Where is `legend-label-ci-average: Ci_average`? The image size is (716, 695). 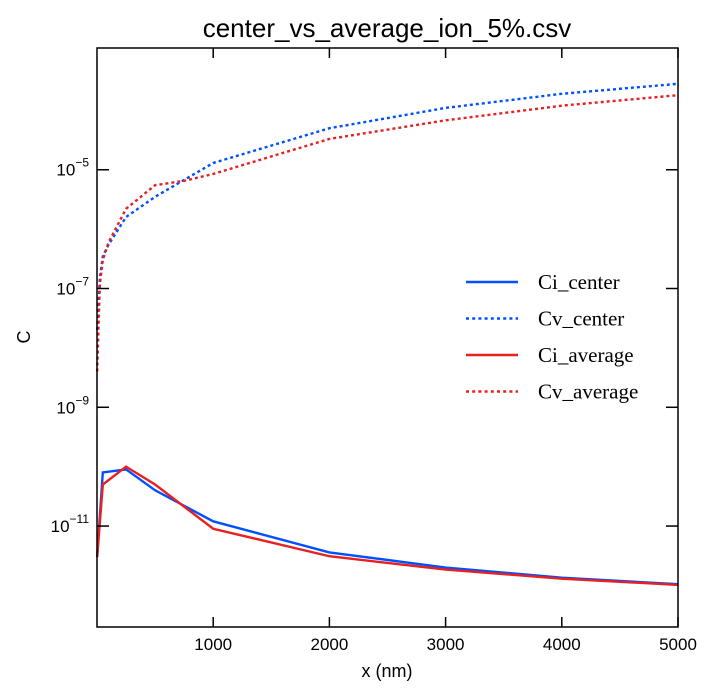 legend-label-ci-average: Ci_average is located at coordinates (586, 355).